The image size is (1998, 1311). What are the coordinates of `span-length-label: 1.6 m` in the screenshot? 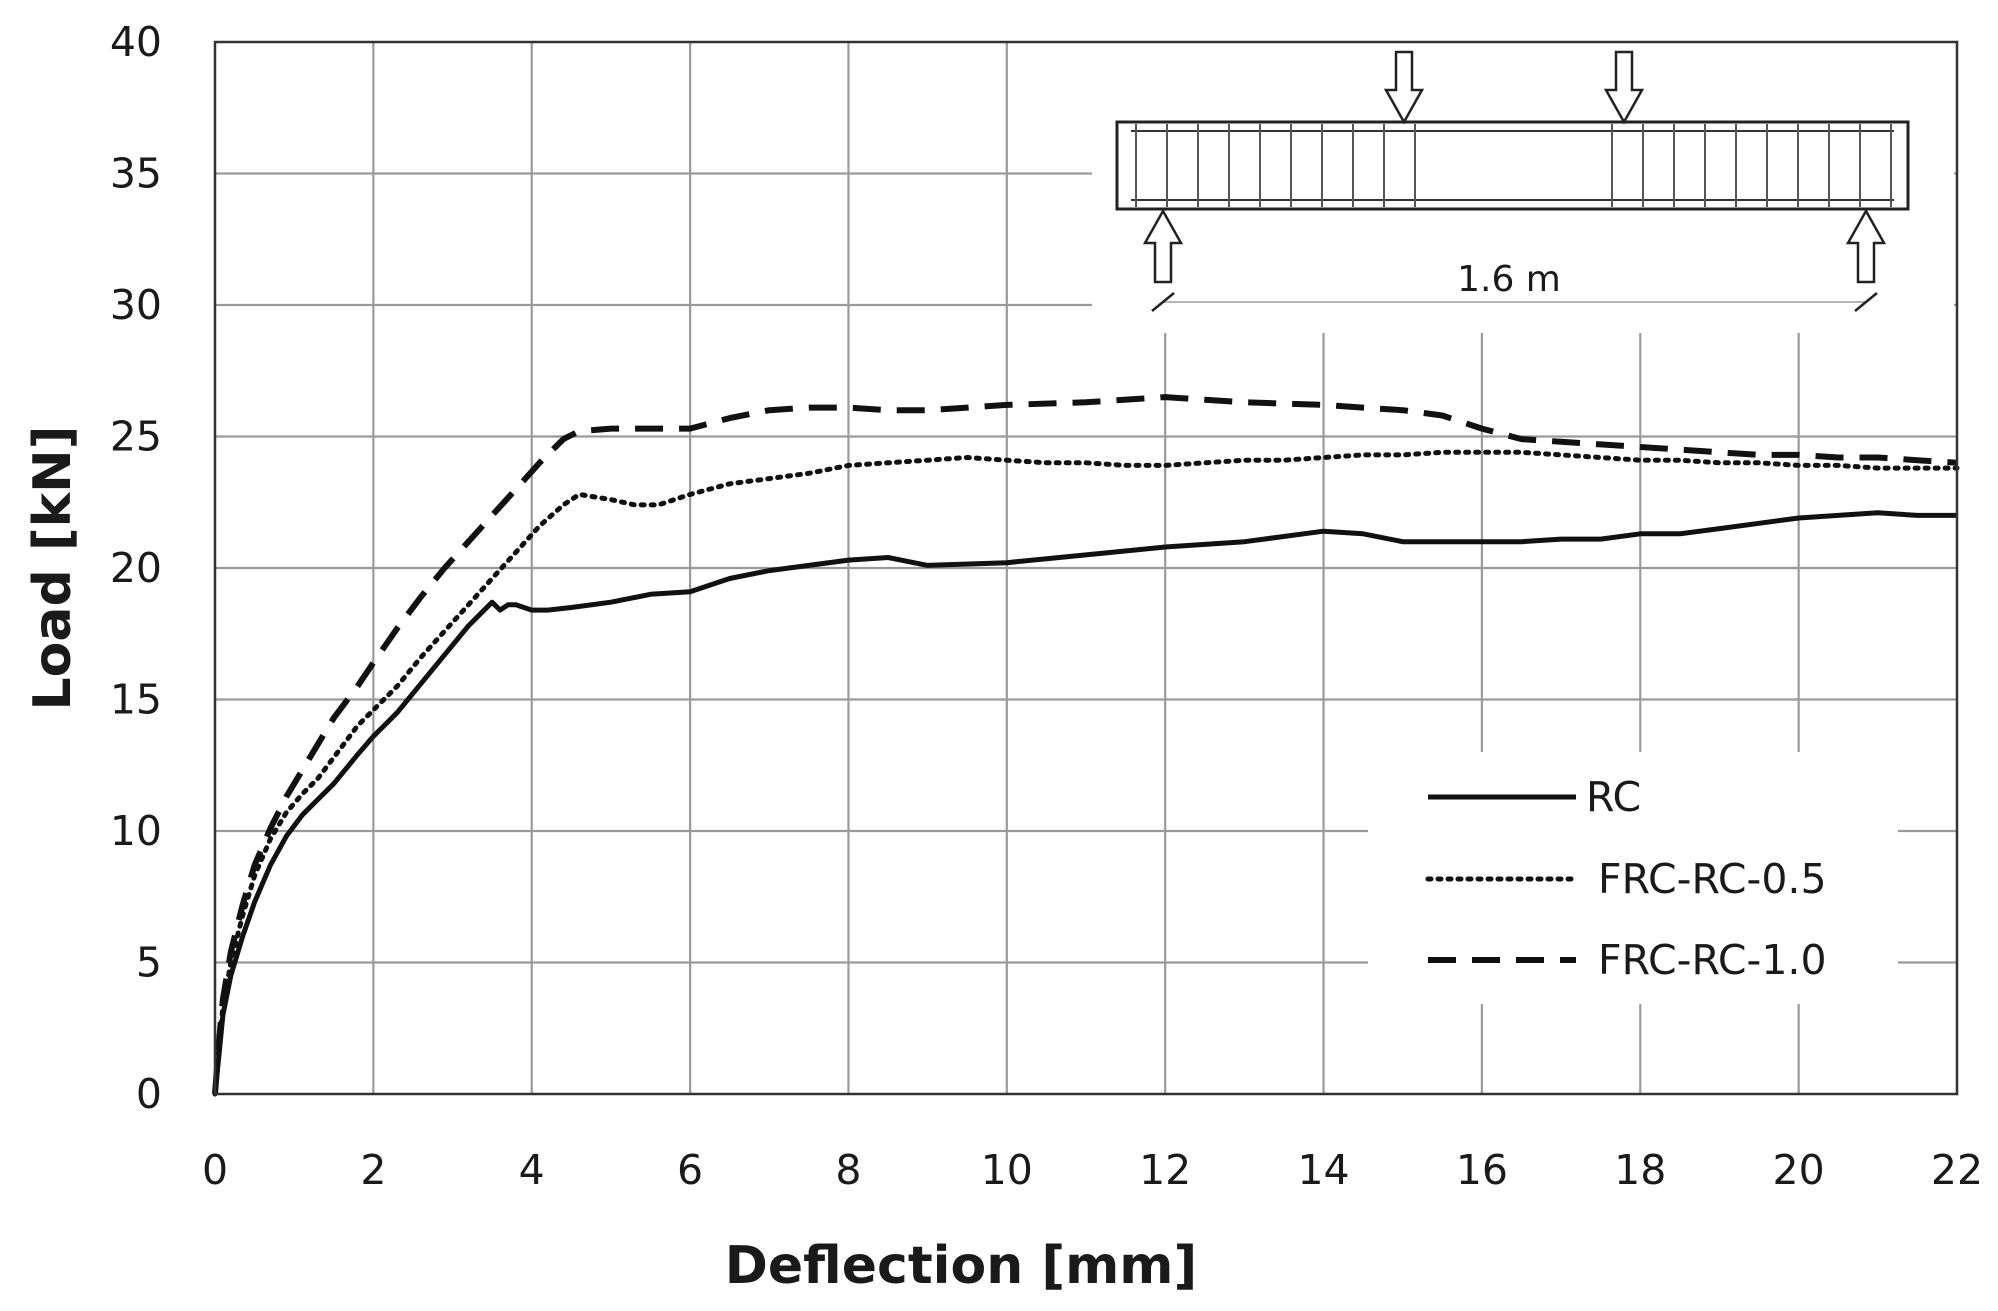 It's located at (1509, 279).